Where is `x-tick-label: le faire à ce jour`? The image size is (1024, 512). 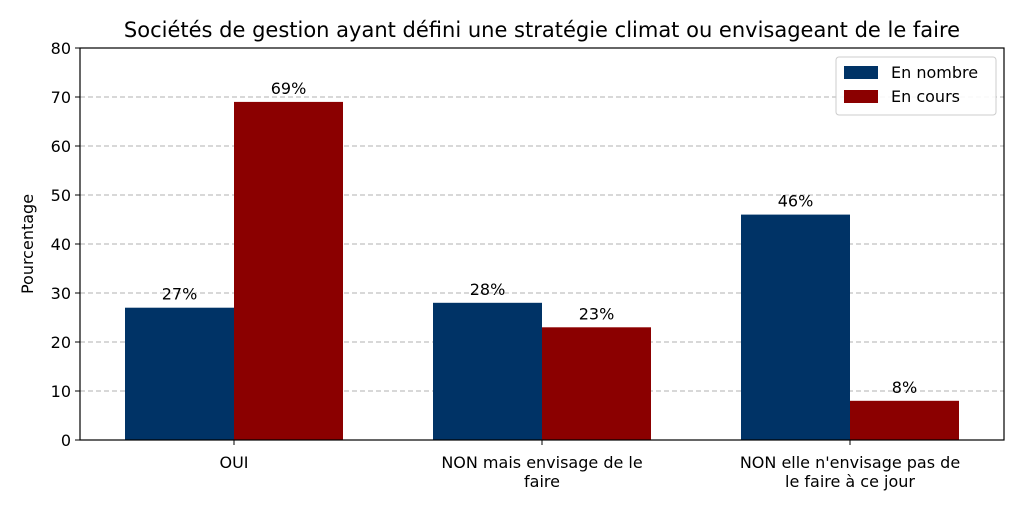
x-tick-label: le faire à ce jour is located at coordinates (850, 481).